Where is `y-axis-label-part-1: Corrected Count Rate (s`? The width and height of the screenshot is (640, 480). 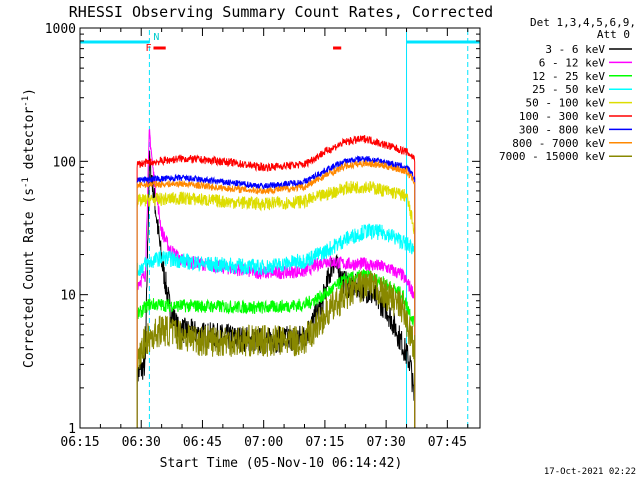
y-axis-label-part-1: Corrected Count Rate (s is located at coordinates (29, 278).